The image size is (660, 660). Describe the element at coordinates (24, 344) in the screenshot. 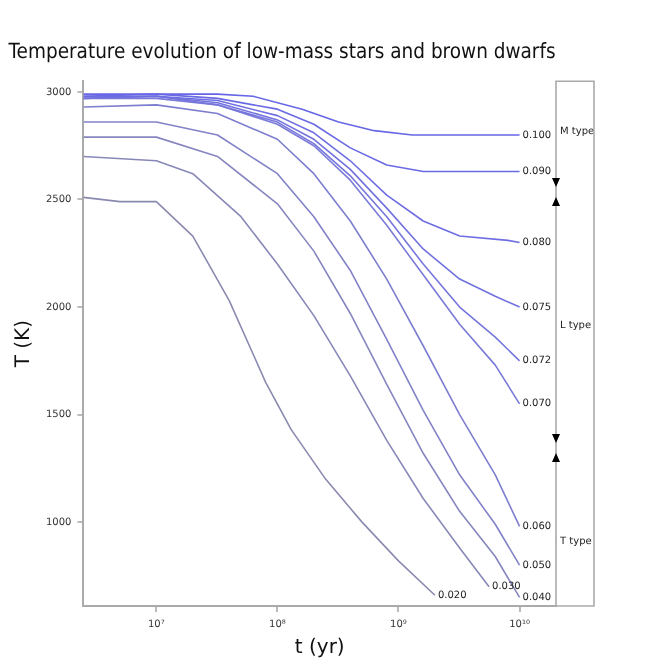

I see `y-axis-title: T (K)` at that location.